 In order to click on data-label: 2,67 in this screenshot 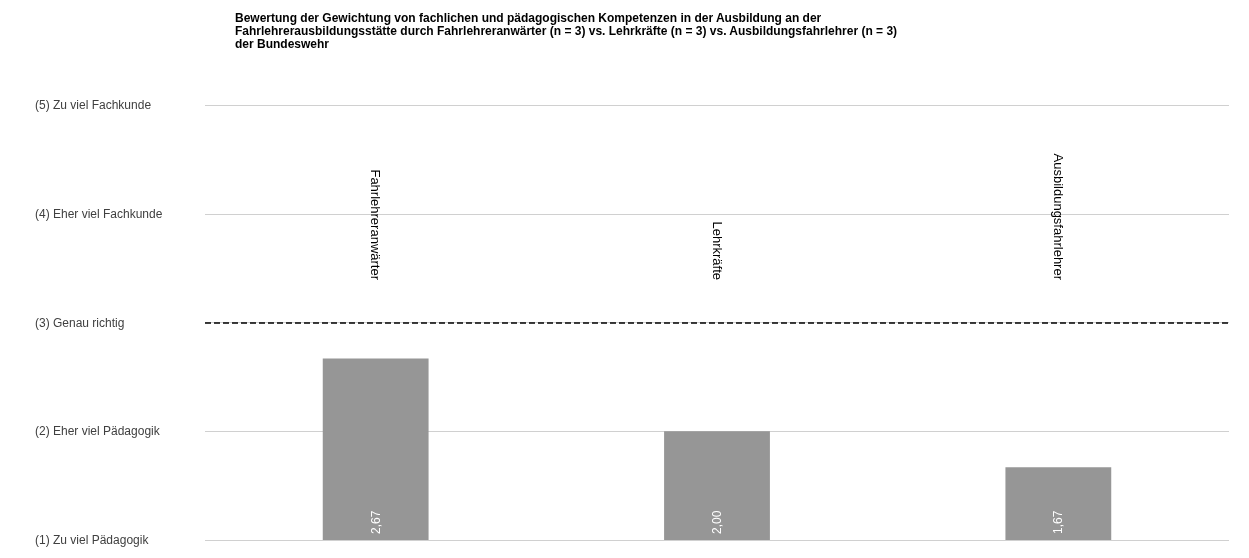, I will do `click(375, 522)`.